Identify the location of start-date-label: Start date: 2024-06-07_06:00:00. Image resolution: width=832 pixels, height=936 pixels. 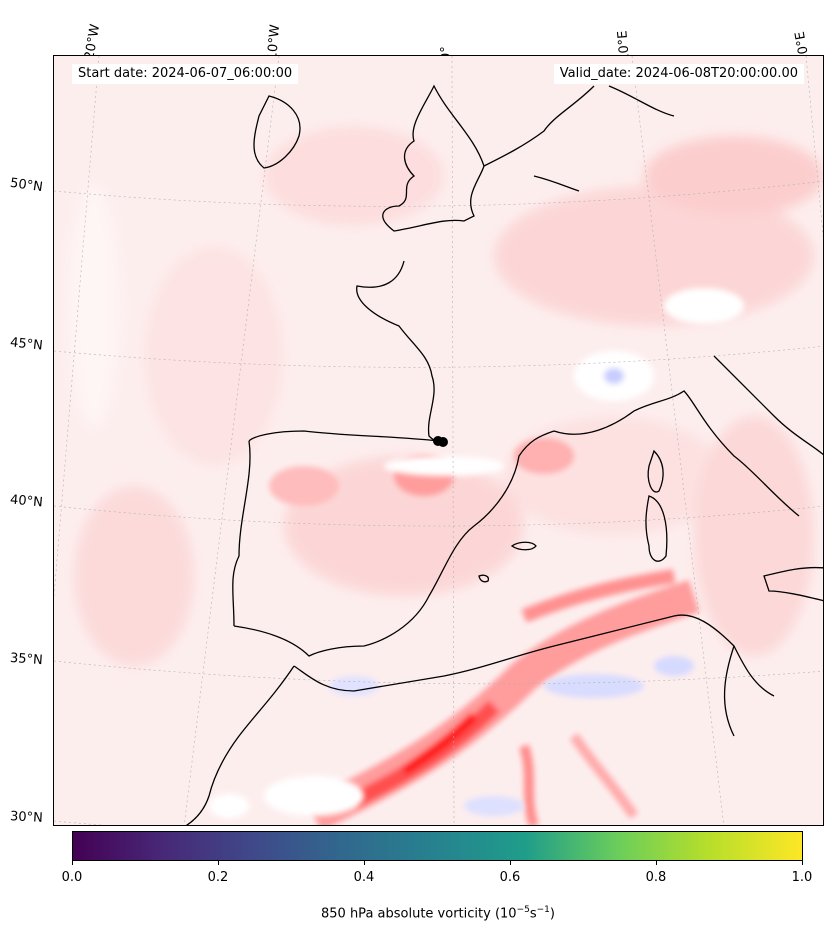
(185, 74).